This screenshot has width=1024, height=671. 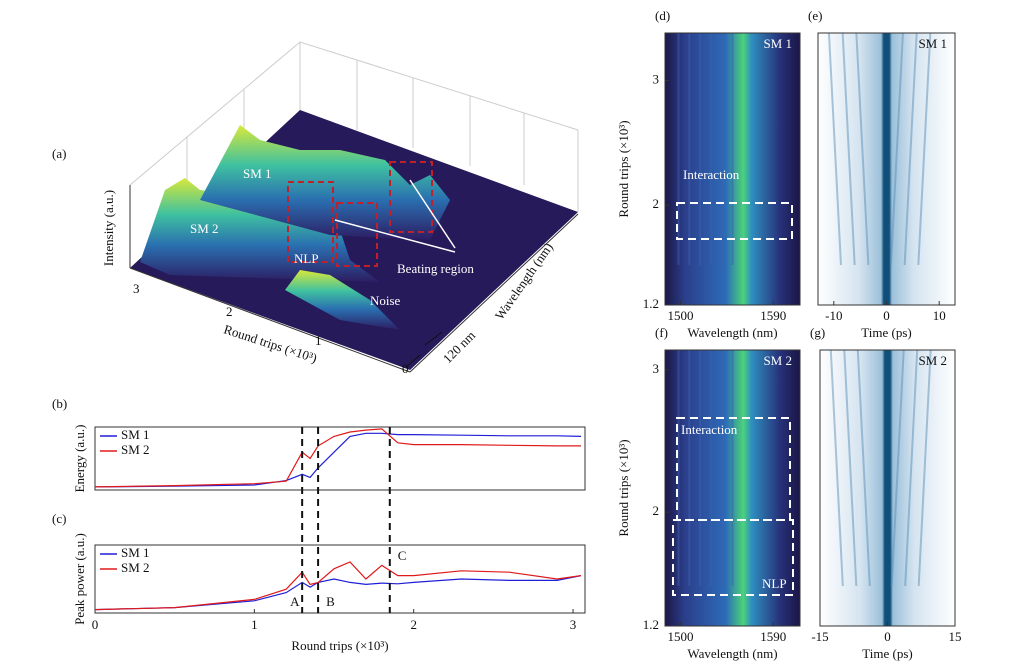 What do you see at coordinates (413, 624) in the screenshot?
I see `x-tick-label: 2` at bounding box center [413, 624].